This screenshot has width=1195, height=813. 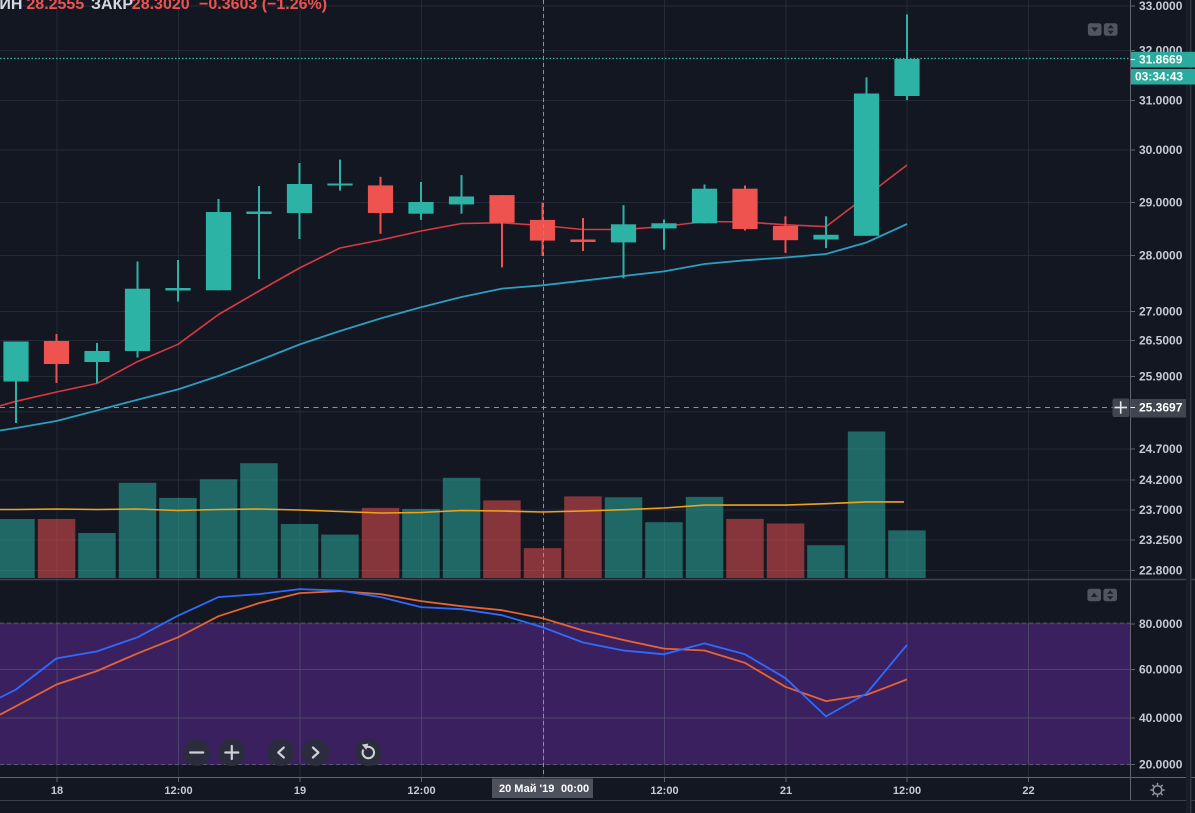 What do you see at coordinates (526, 789) in the screenshot?
I see `svg-text: 20 Май '19` at bounding box center [526, 789].